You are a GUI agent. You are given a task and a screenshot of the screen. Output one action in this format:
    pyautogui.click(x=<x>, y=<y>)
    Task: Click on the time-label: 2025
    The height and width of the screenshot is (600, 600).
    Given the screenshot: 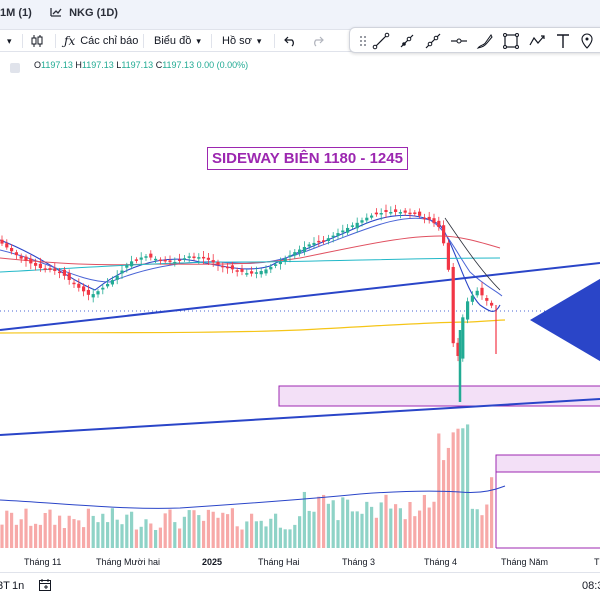 What is the action you would take?
    pyautogui.click(x=212, y=562)
    